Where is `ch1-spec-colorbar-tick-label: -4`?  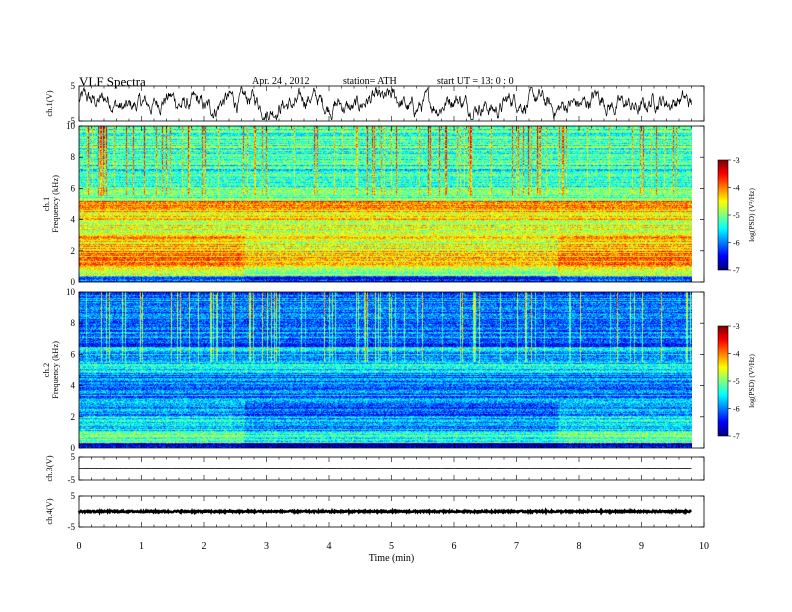 ch1-spec-colorbar-tick-label: -4 is located at coordinates (736, 188).